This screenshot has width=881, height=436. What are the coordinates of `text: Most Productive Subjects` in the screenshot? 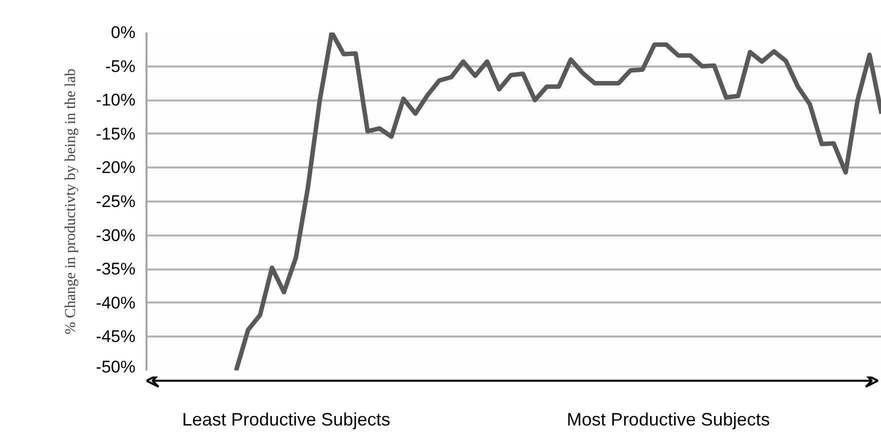 It's located at (668, 419).